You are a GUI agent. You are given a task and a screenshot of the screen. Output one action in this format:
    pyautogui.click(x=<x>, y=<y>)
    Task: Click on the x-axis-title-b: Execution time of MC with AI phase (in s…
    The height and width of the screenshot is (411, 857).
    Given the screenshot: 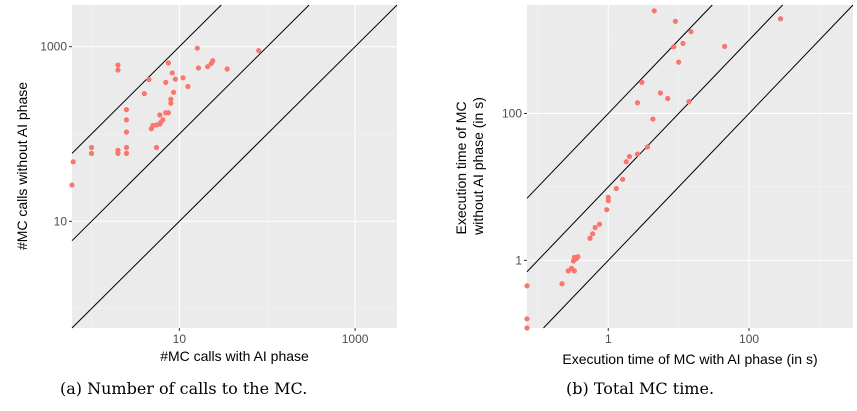 What is the action you would take?
    pyautogui.click(x=689, y=359)
    